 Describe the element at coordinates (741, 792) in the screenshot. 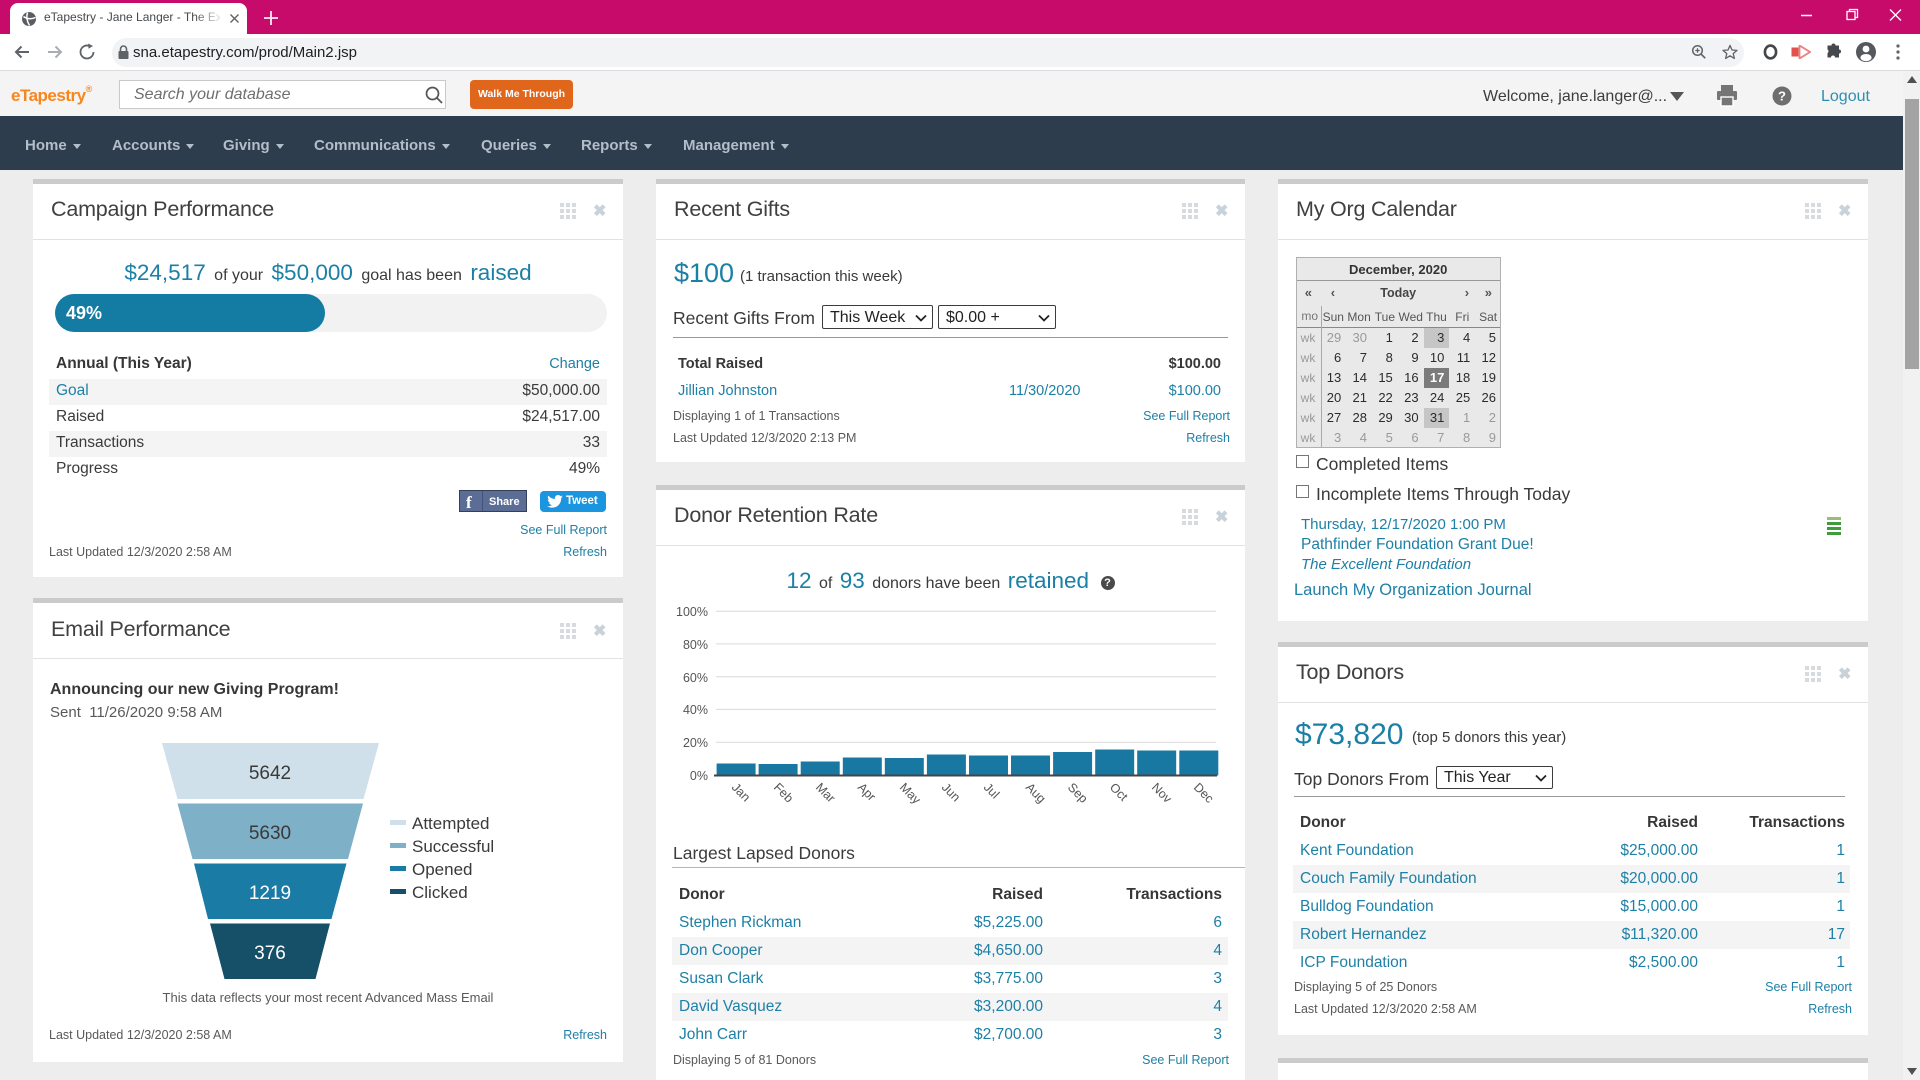

I see `svg-text: Jan` at that location.